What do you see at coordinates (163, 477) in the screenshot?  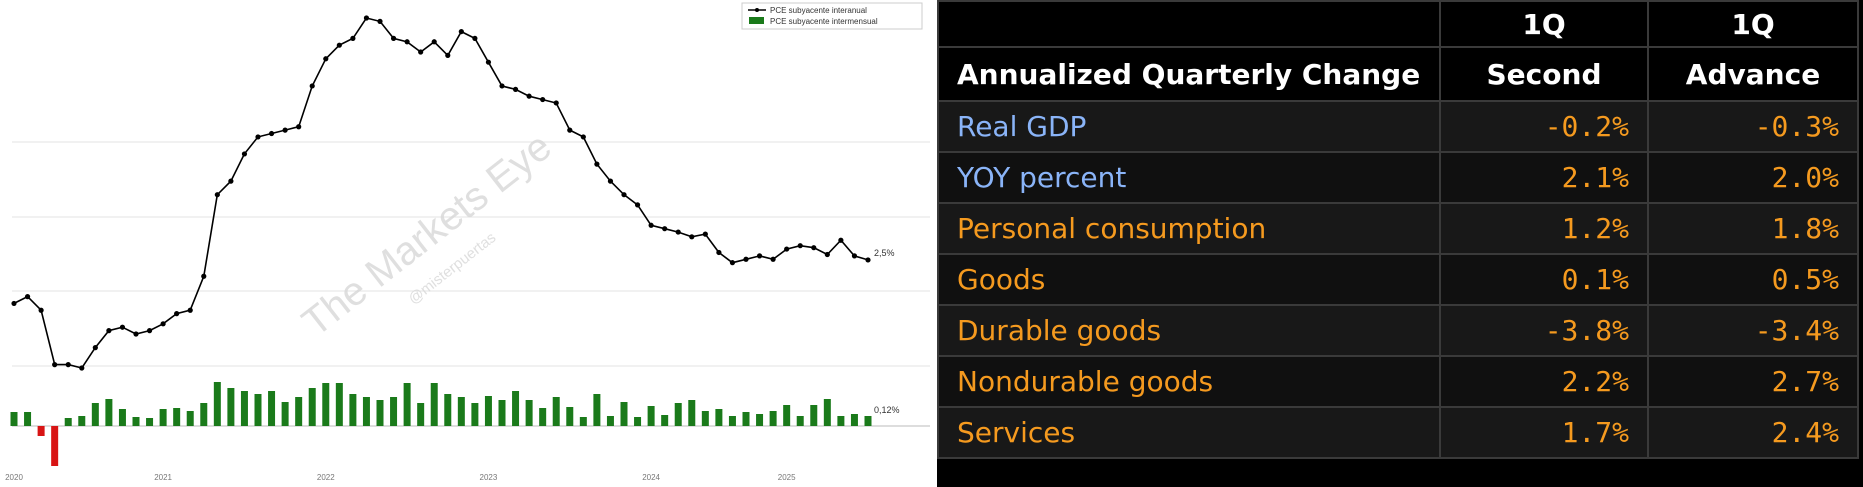 I see `x-tick-label: 2021` at bounding box center [163, 477].